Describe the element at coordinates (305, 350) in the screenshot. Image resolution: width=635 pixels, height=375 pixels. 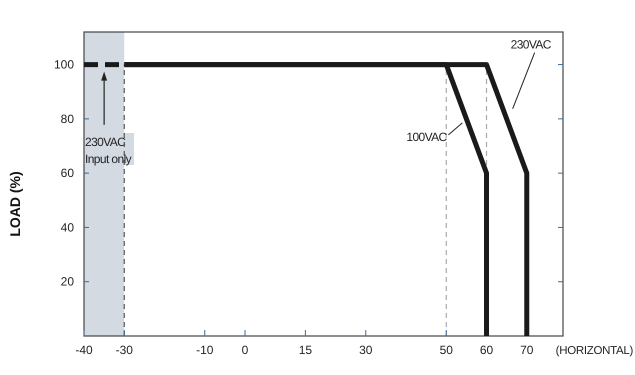
I see `x-tick-label: 15` at that location.